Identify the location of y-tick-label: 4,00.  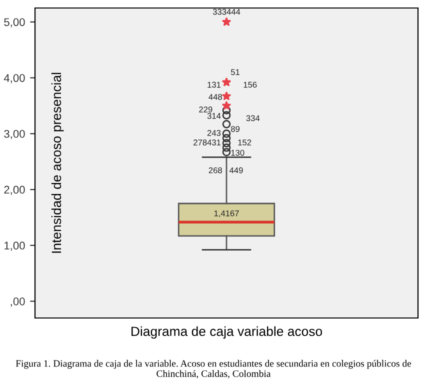
(14, 79).